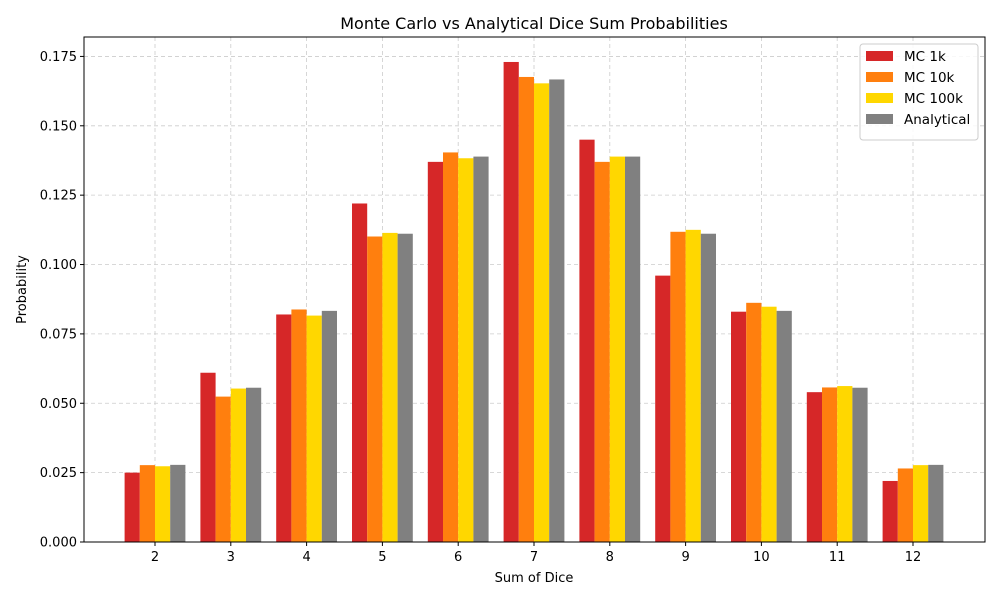 The width and height of the screenshot is (1000, 600). I want to click on legend-entry-label: MC 100k, so click(933, 99).